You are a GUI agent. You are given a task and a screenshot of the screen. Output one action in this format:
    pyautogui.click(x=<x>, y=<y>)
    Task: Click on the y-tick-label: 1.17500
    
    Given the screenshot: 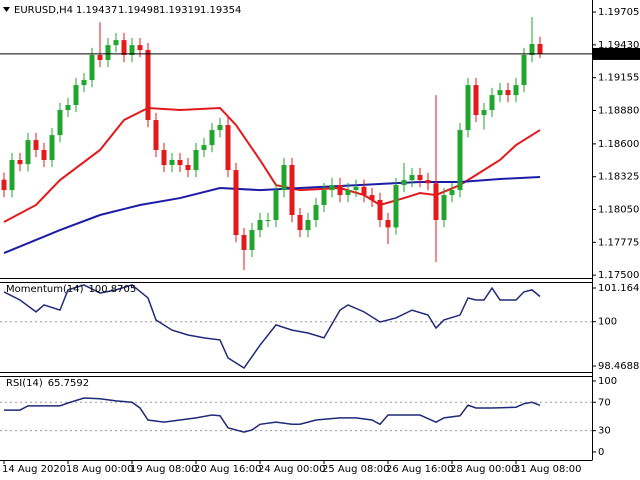 What is the action you would take?
    pyautogui.click(x=618, y=275)
    